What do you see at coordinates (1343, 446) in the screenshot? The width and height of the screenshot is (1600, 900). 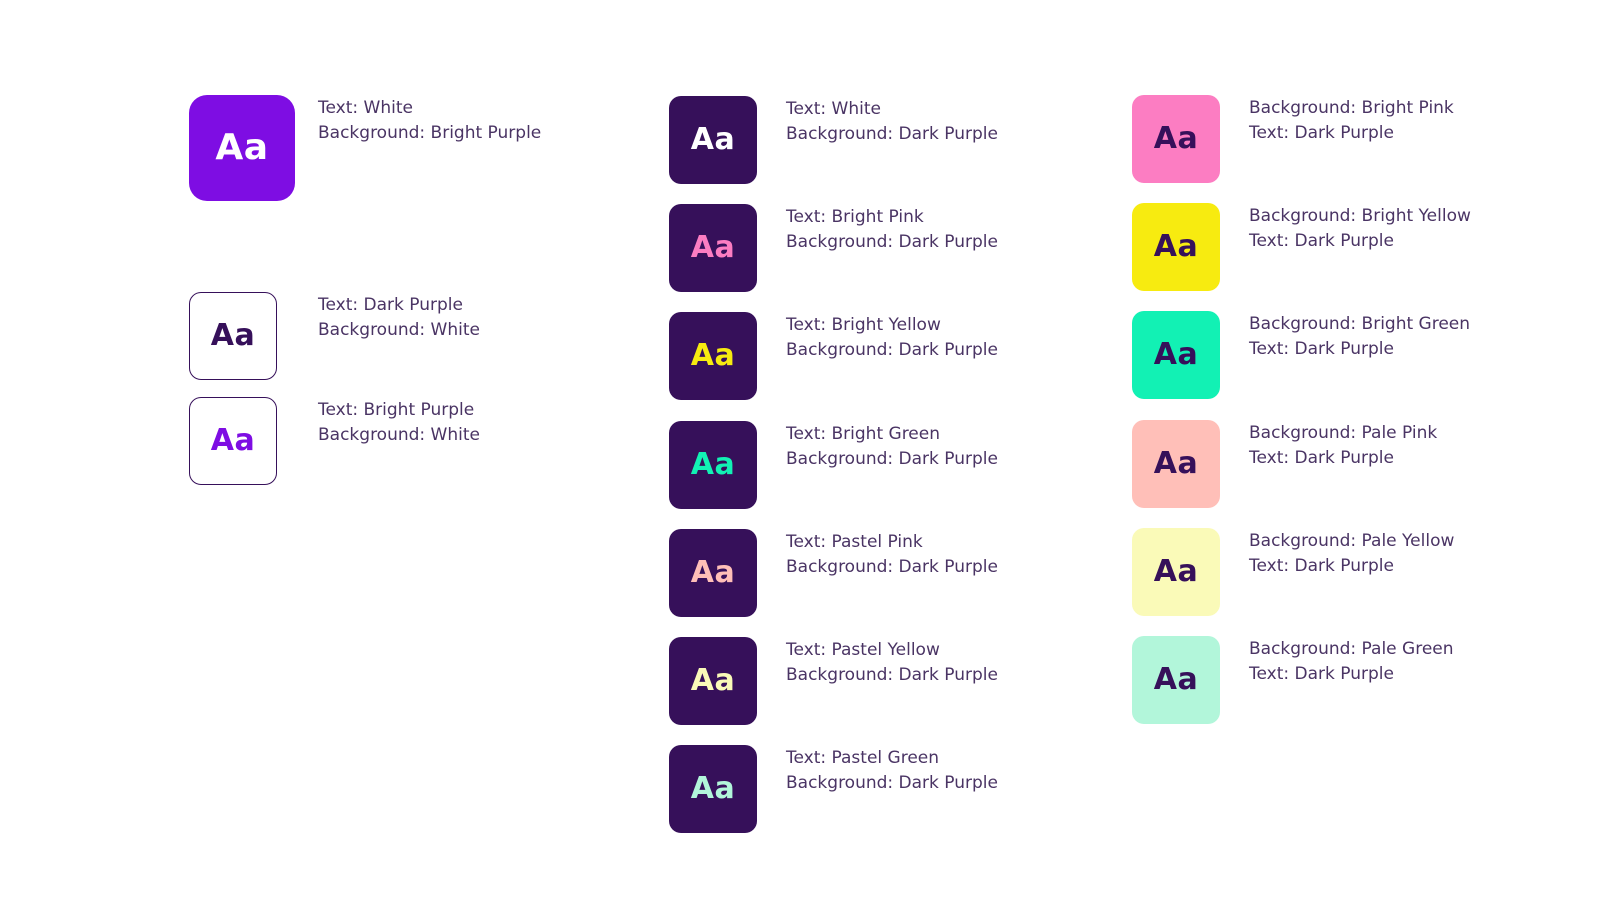 I see `combo-label: Background: Pale Pink Text: Dark Purple` at bounding box center [1343, 446].